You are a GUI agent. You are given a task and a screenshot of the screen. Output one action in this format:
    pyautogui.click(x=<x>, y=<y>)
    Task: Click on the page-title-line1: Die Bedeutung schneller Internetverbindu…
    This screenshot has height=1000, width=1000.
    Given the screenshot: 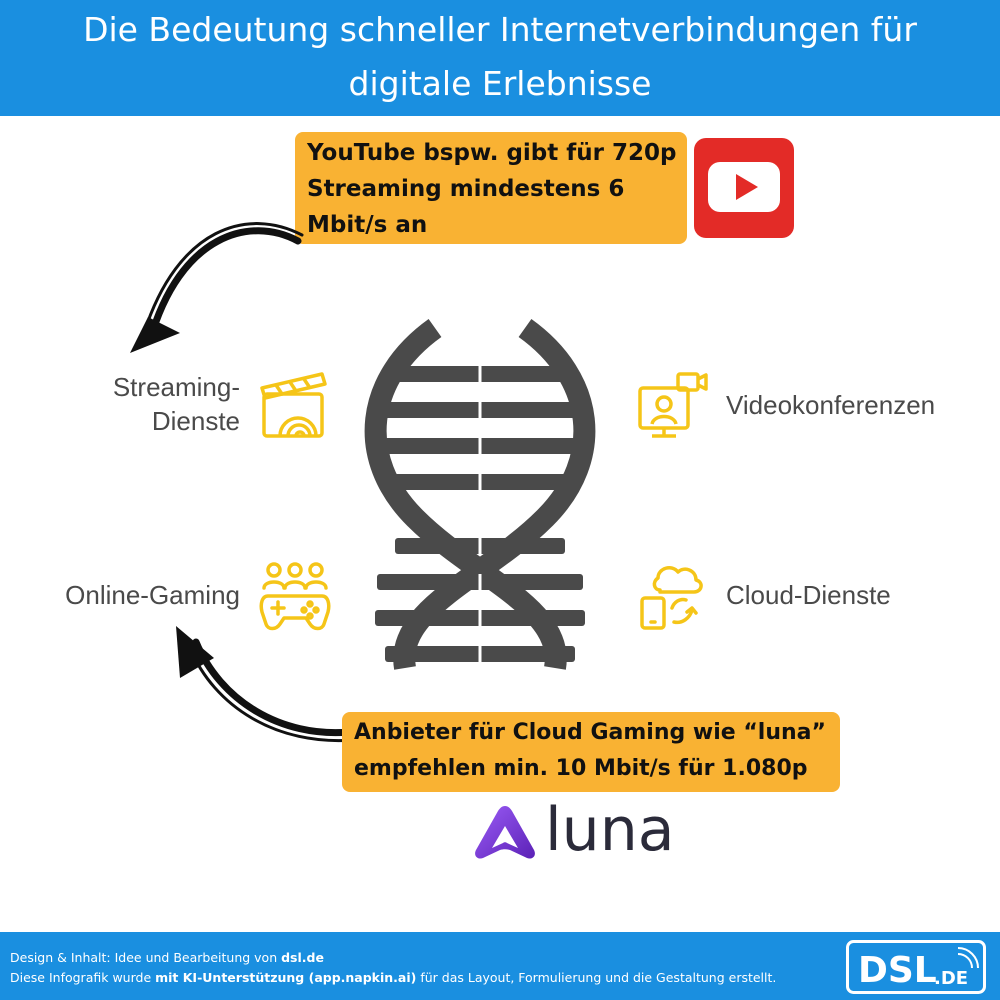 What is the action you would take?
    pyautogui.click(x=500, y=29)
    